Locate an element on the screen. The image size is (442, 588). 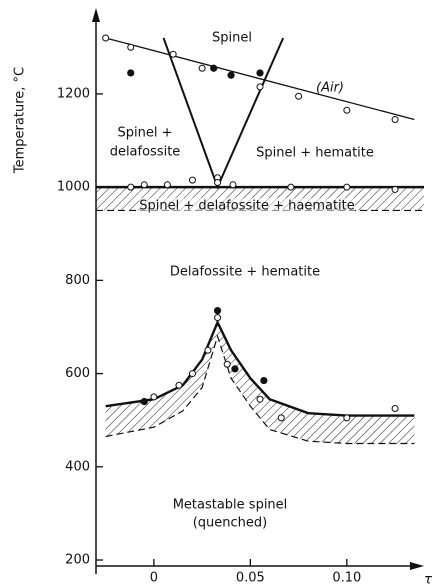
x-axis-label: τ is located at coordinates (428, 580).